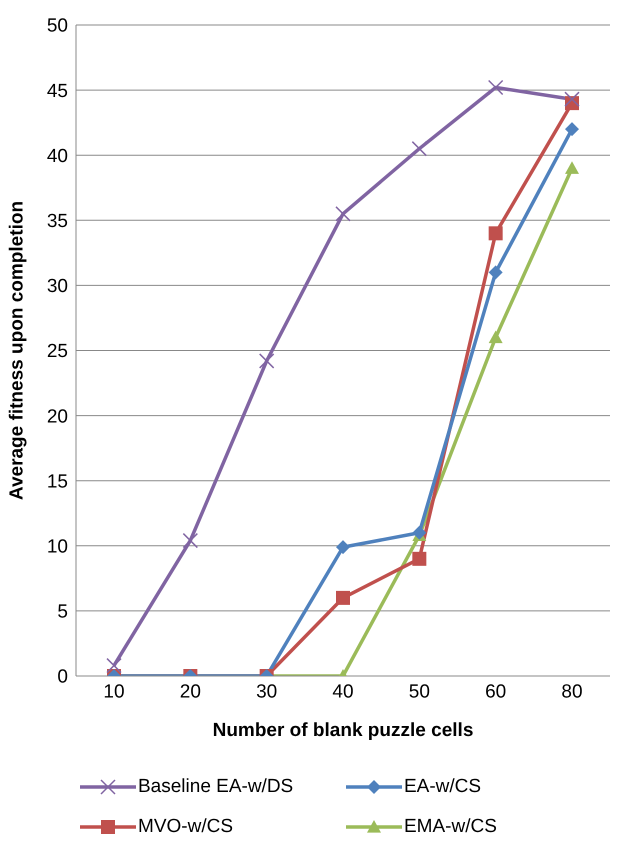 The width and height of the screenshot is (630, 856). What do you see at coordinates (419, 691) in the screenshot?
I see `x-tick-label: 50` at bounding box center [419, 691].